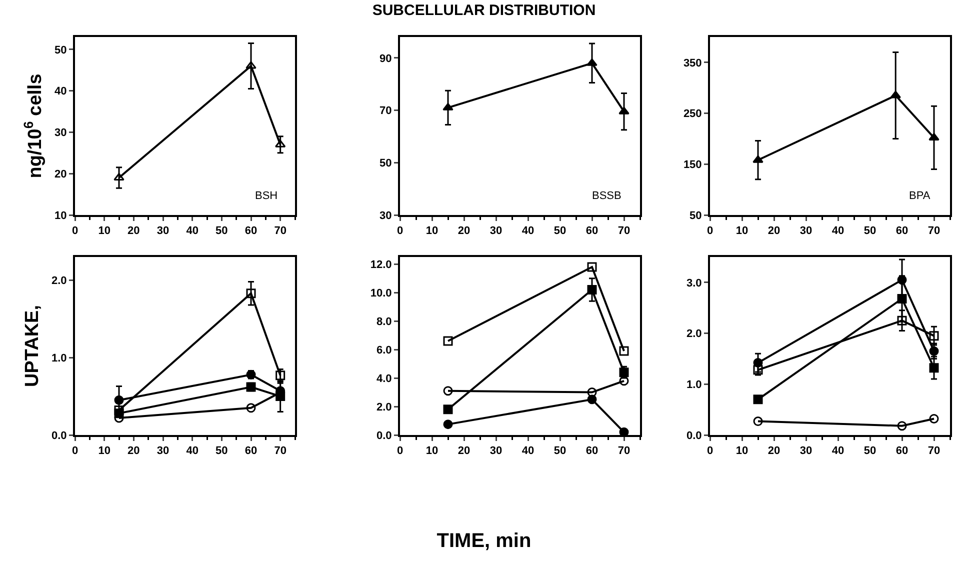  What do you see at coordinates (384, 322) in the screenshot?
I see `y-tick-label: 8.0` at bounding box center [384, 322].